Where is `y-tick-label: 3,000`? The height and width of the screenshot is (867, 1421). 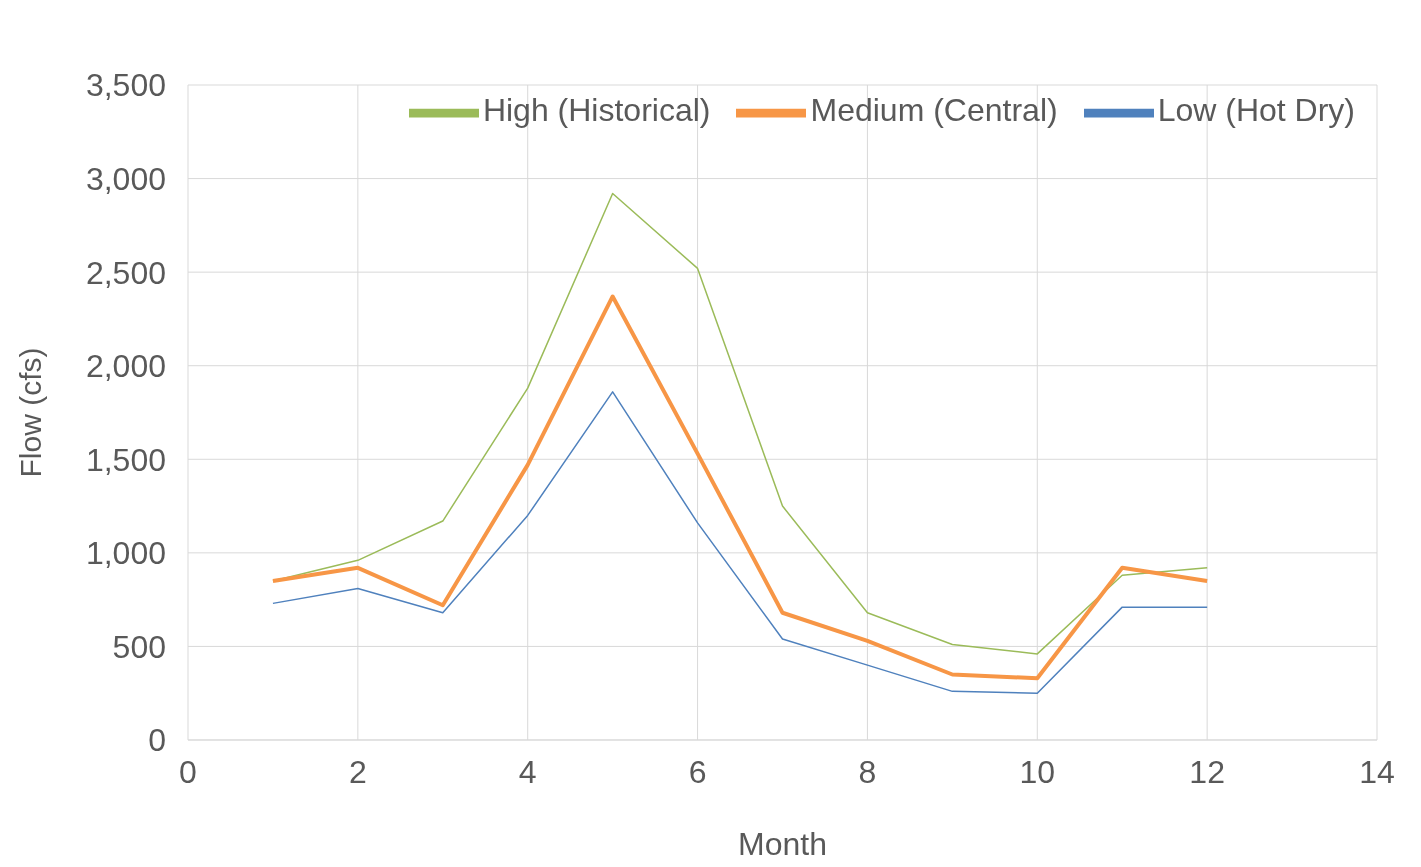 y-tick-label: 3,000 is located at coordinates (125, 178).